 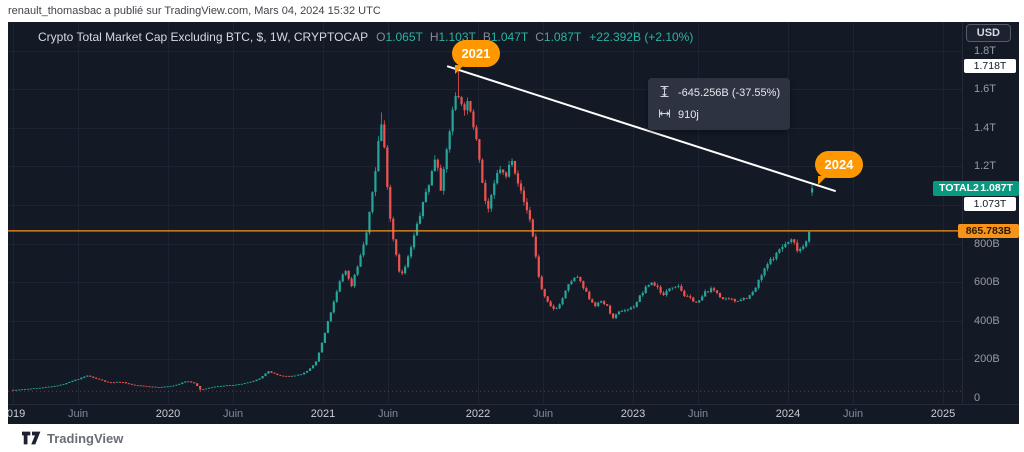 I want to click on time-tick-label: 2022, so click(x=478, y=414).